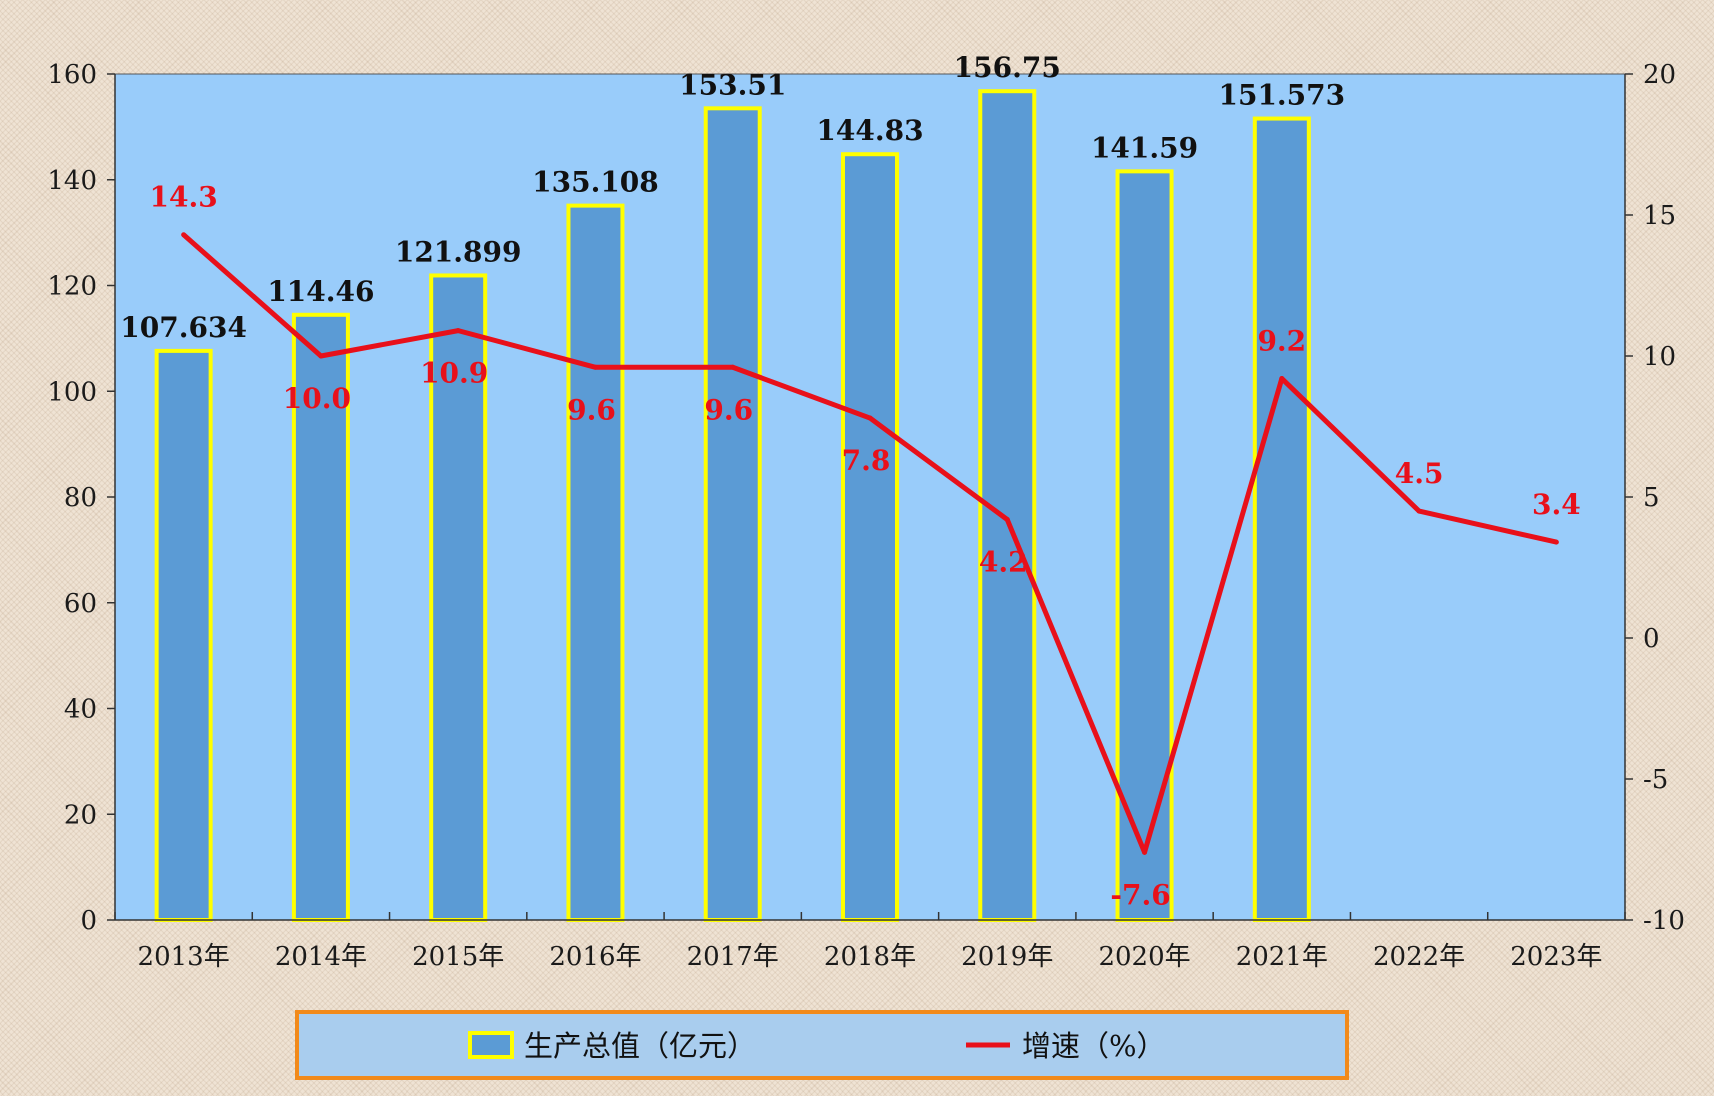  I want to click on y-right-tick-label: 20, so click(1659, 75).